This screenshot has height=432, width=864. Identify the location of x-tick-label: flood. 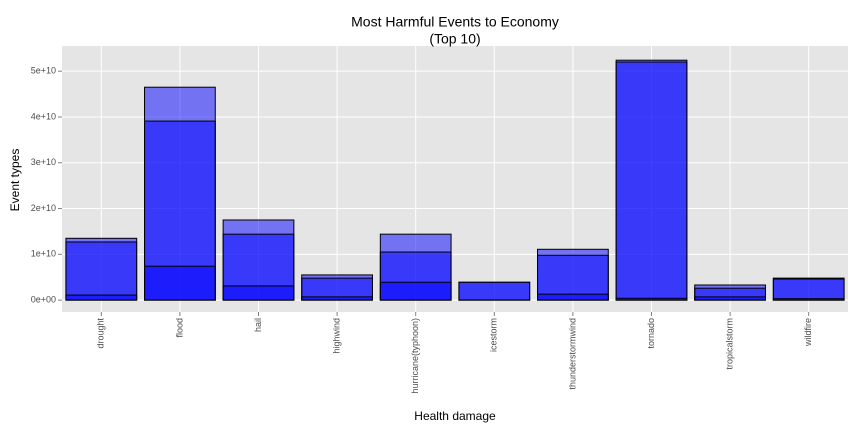
(179, 328).